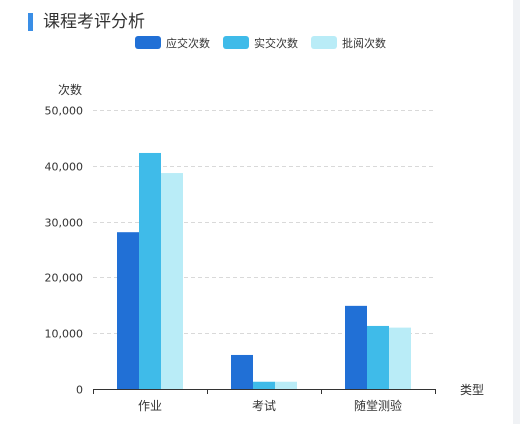 The width and height of the screenshot is (520, 424). Describe the element at coordinates (64, 278) in the screenshot. I see `y-tick-label: 20,000` at that location.